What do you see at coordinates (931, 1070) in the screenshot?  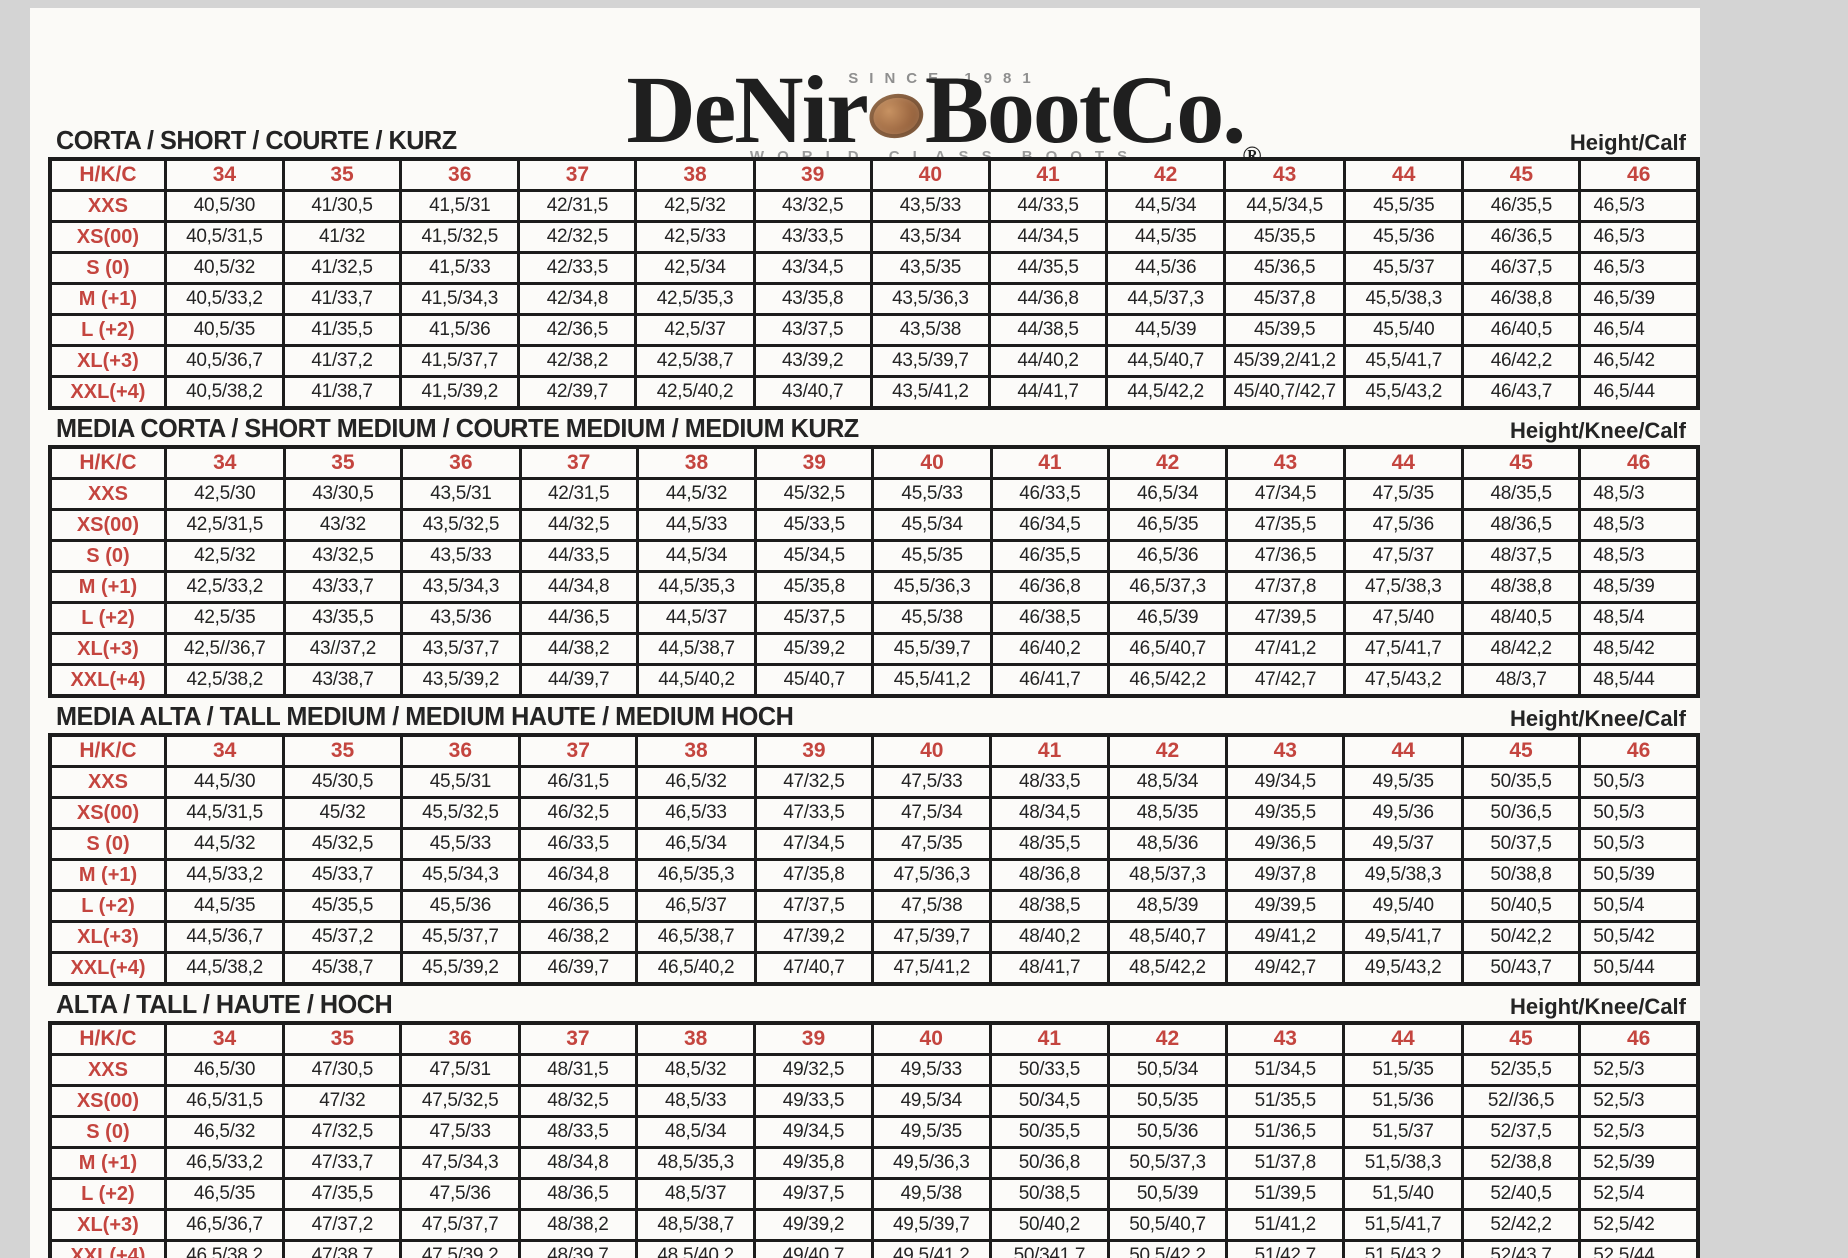 I see `size-cell: 49,5/33` at bounding box center [931, 1070].